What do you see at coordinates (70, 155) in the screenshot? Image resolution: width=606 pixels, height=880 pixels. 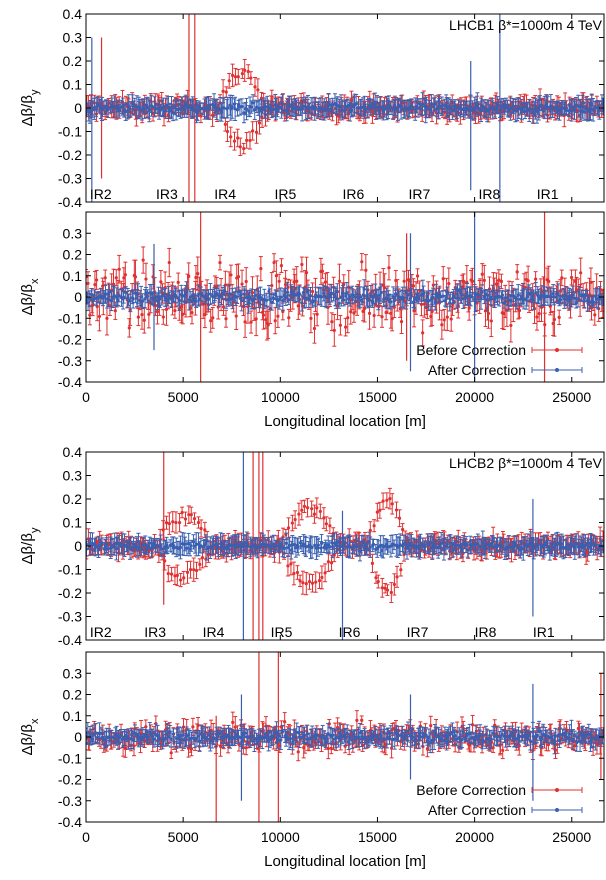 I see `y-tick-label: -0.2` at bounding box center [70, 155].